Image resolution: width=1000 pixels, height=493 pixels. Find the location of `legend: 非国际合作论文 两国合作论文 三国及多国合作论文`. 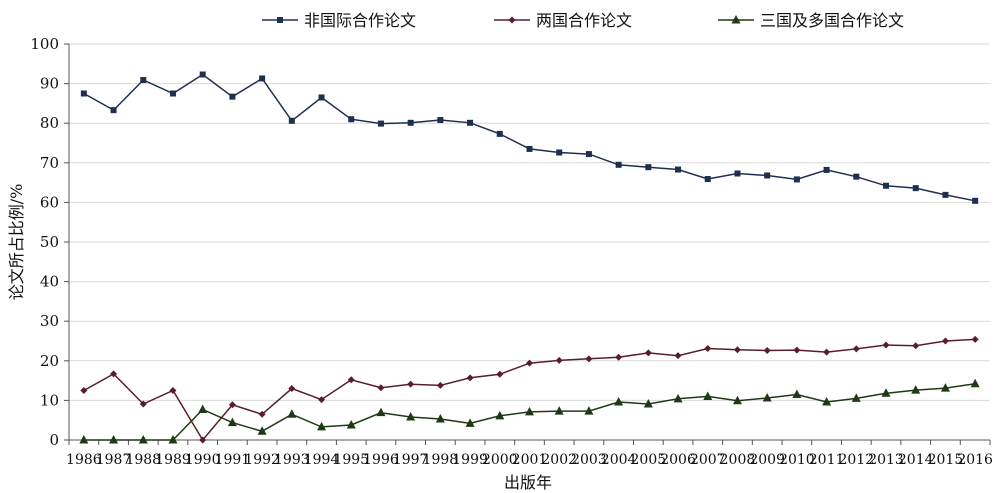

legend: 非国际合作论文 两国合作论文 三国及多国合作论文 is located at coordinates (583, 20).